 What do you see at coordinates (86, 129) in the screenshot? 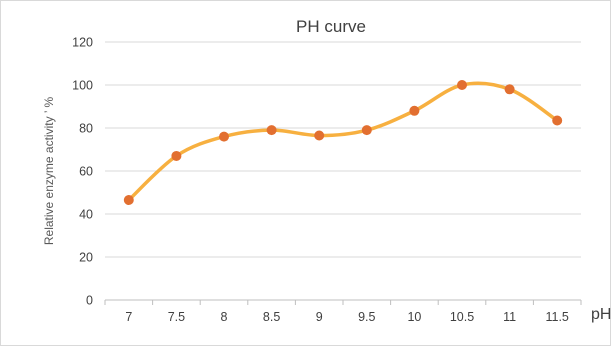
I see `y-tick-label: 80` at bounding box center [86, 129].